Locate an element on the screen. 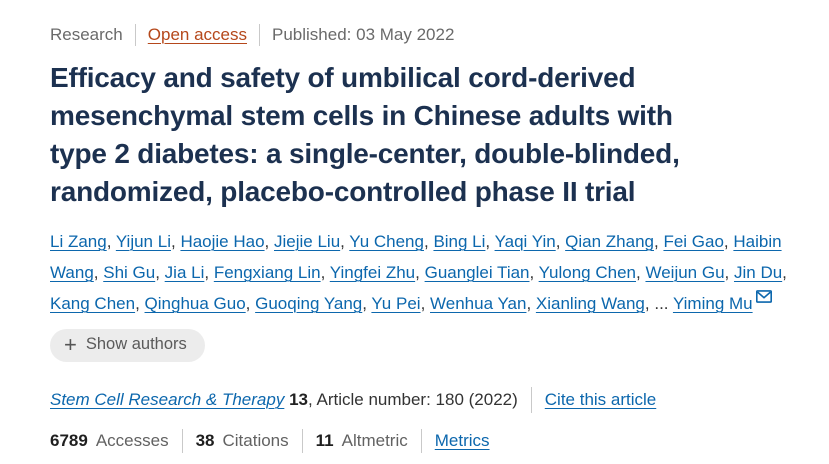 The image size is (829, 464). author-link: Jiejie Liu is located at coordinates (307, 241).